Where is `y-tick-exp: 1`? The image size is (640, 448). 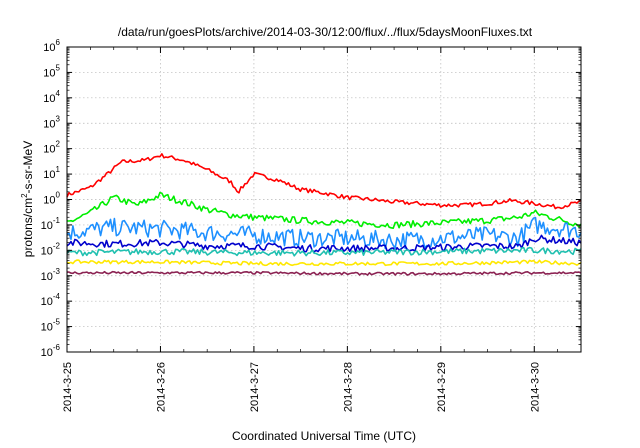
y-tick-exp: 1 is located at coordinates (58, 169).